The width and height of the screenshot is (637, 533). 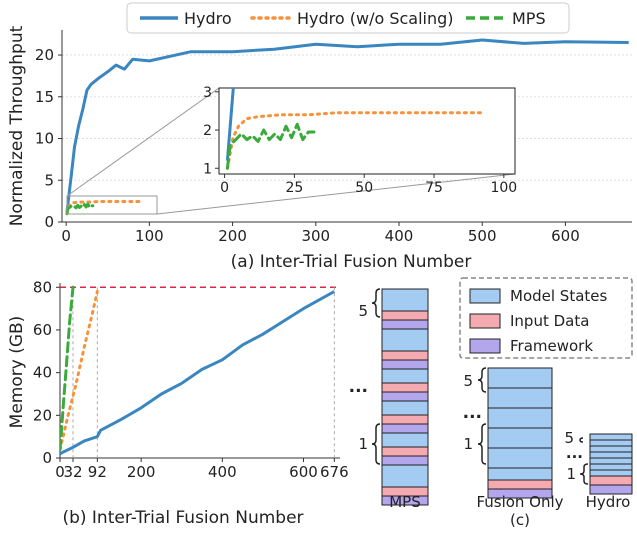 I want to click on panel-b-ytick-label: 40, so click(x=42, y=373).